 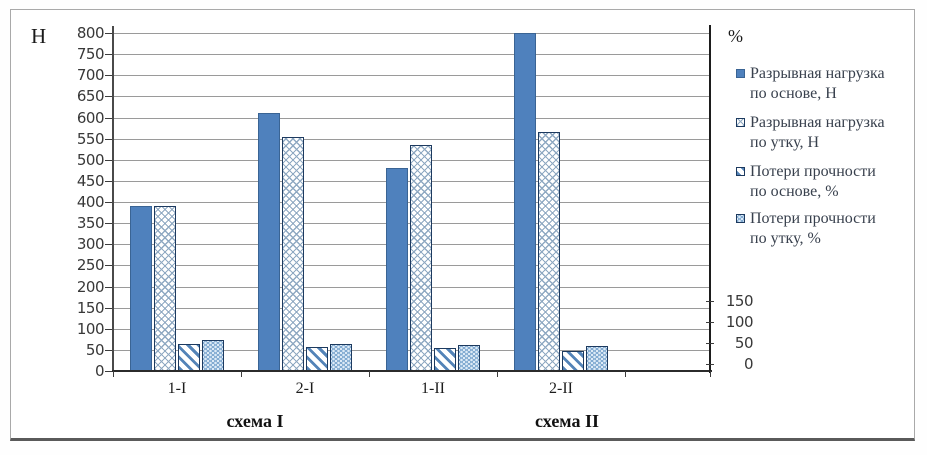 I want to click on bar-razryv-utok-2-I, so click(x=293, y=253).